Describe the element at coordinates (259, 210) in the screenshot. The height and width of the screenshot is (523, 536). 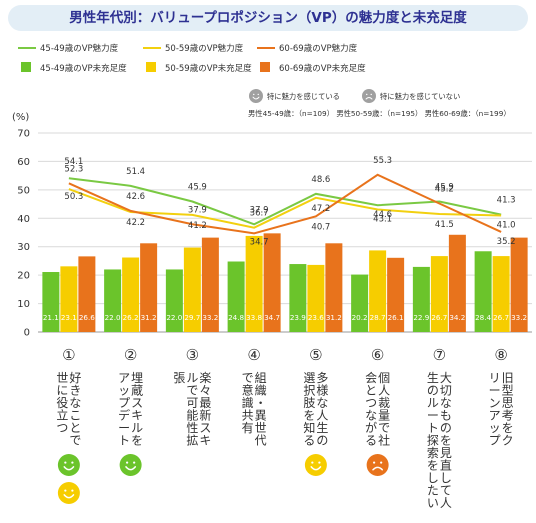
I see `line-value-label: 37.9` at that location.